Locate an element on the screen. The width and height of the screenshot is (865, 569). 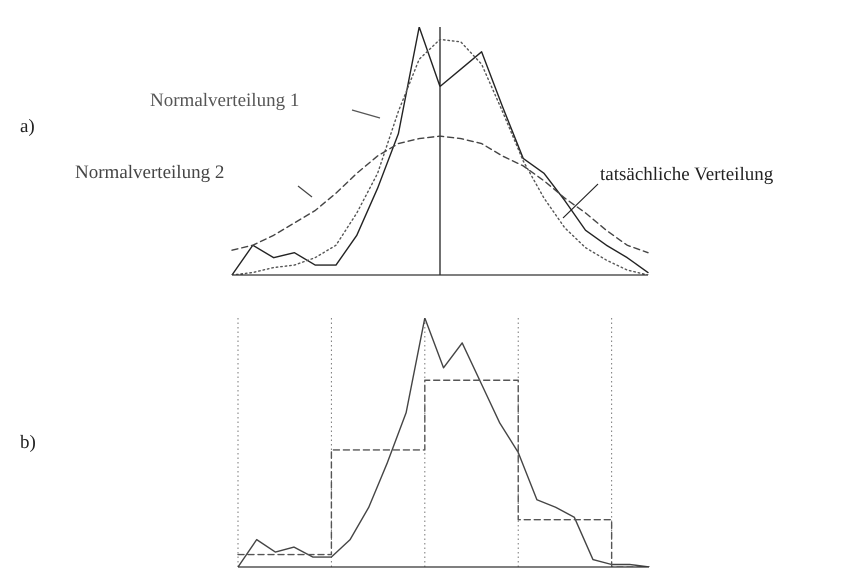
text: Normalverteilung 2 is located at coordinates (149, 172).